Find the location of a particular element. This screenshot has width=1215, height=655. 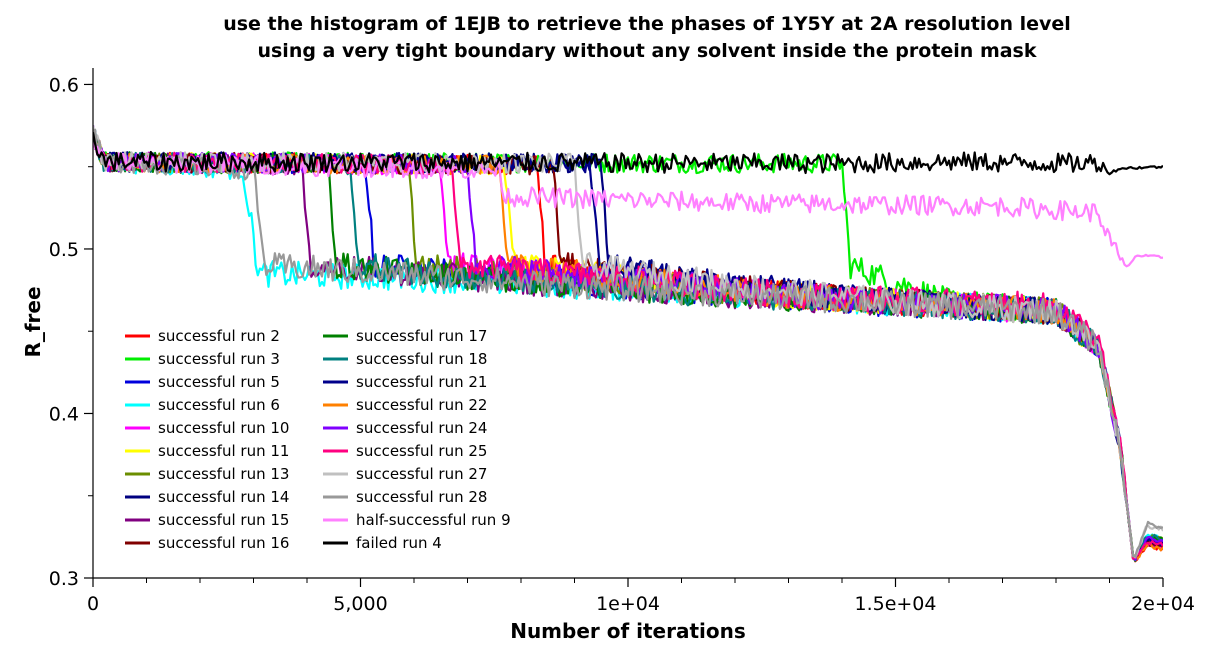

legend-label: failed run 4 is located at coordinates (399, 543).